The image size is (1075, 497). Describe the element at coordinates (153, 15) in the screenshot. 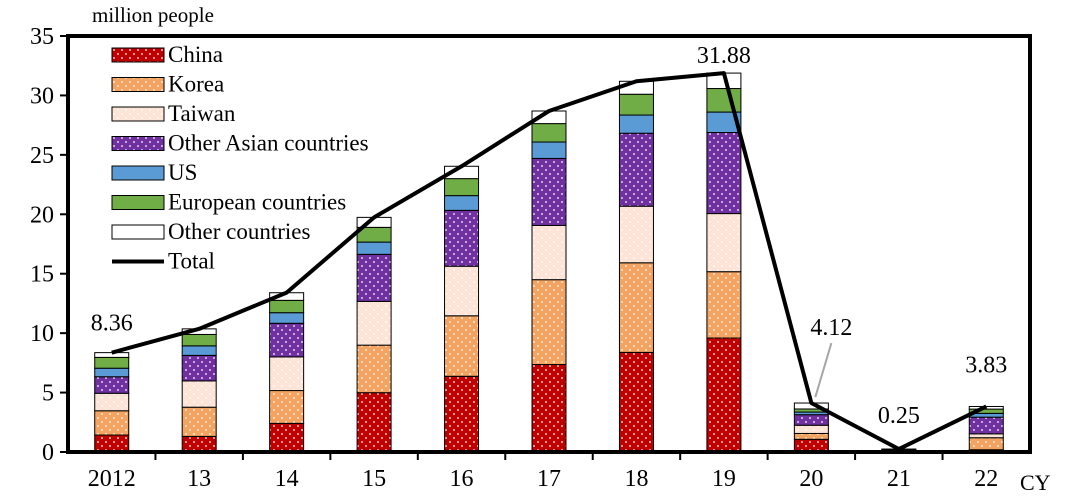

I see `y-axis-unit-label: million people` at that location.